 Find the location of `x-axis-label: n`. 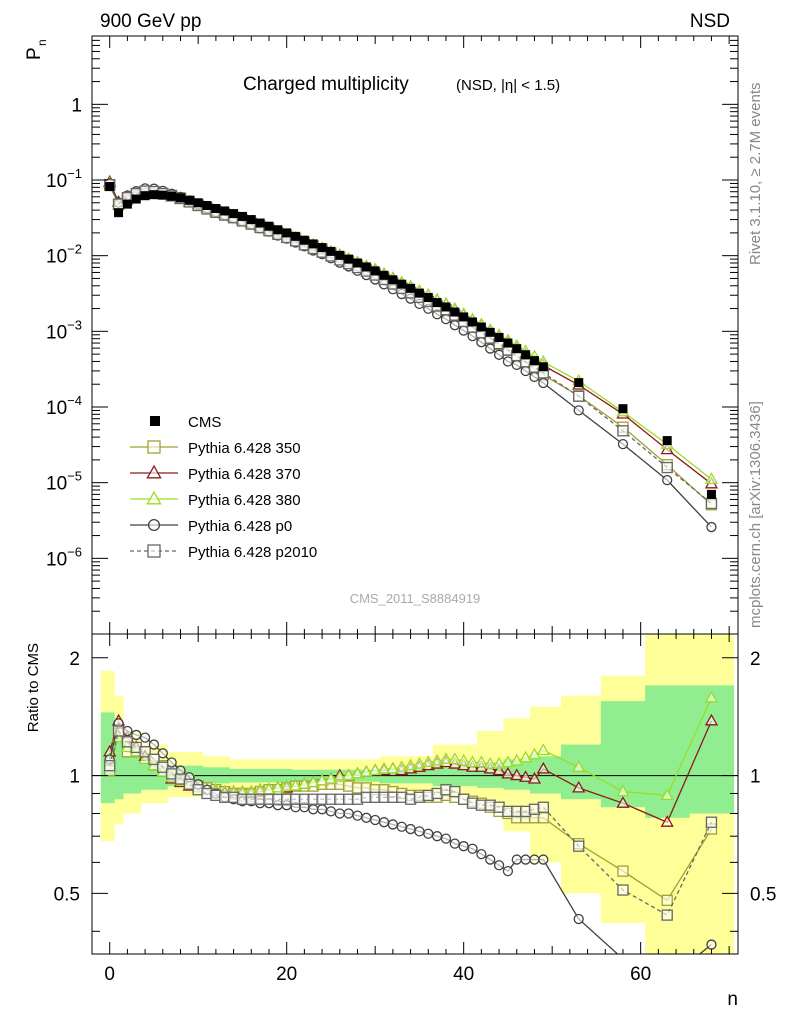

x-axis-label: n is located at coordinates (732, 999).